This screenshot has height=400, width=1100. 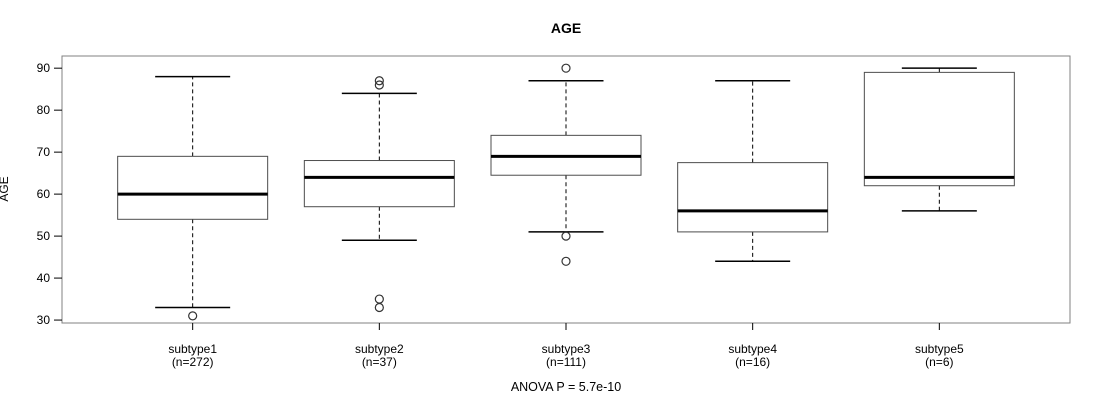 I want to click on group-label: subtype4, so click(x=752, y=349).